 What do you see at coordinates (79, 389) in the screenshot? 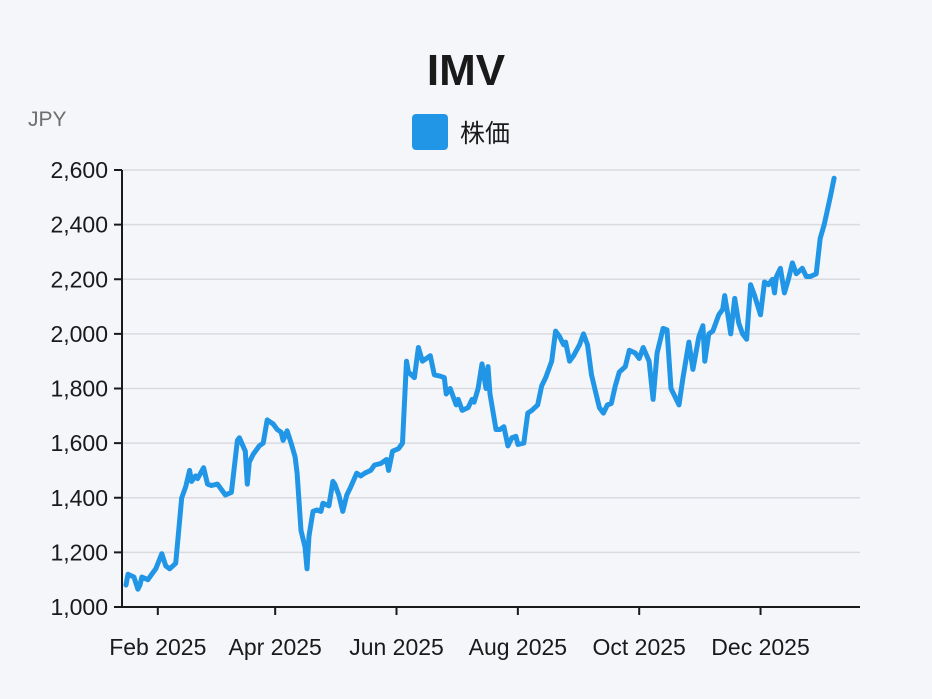
I see `y-tick-label: 1,800` at bounding box center [79, 389].